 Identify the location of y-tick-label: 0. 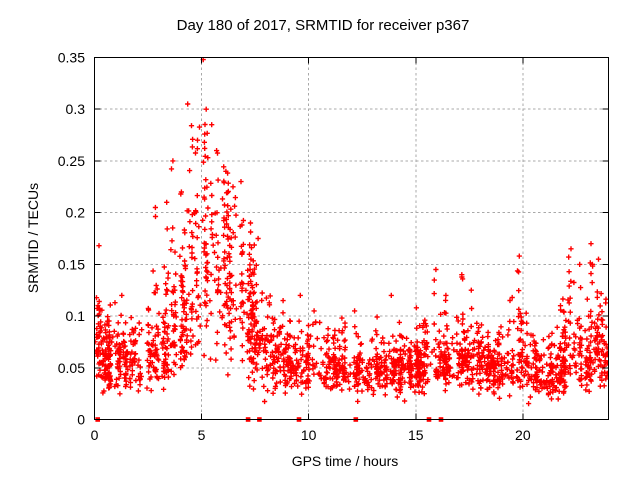
(81, 420).